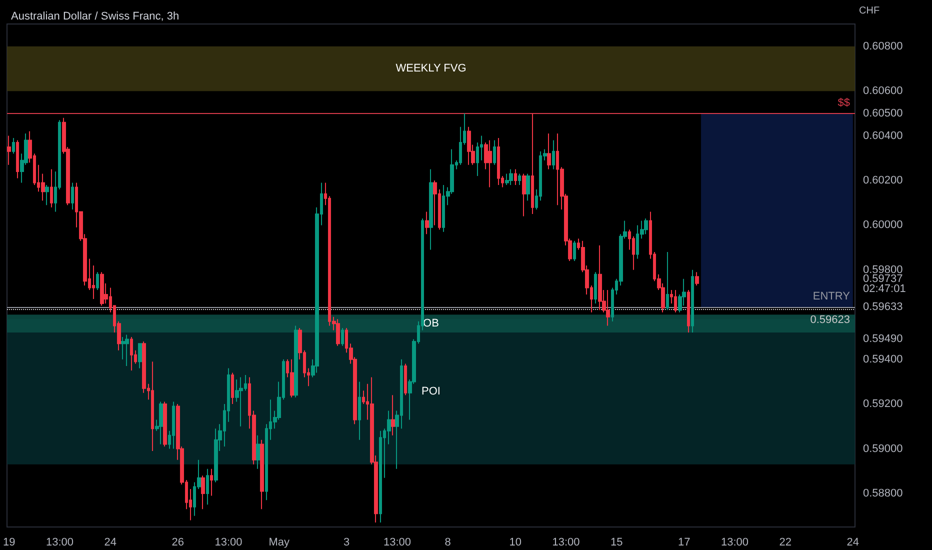 This screenshot has height=550, width=932. I want to click on x-tick-label: 10, so click(515, 542).